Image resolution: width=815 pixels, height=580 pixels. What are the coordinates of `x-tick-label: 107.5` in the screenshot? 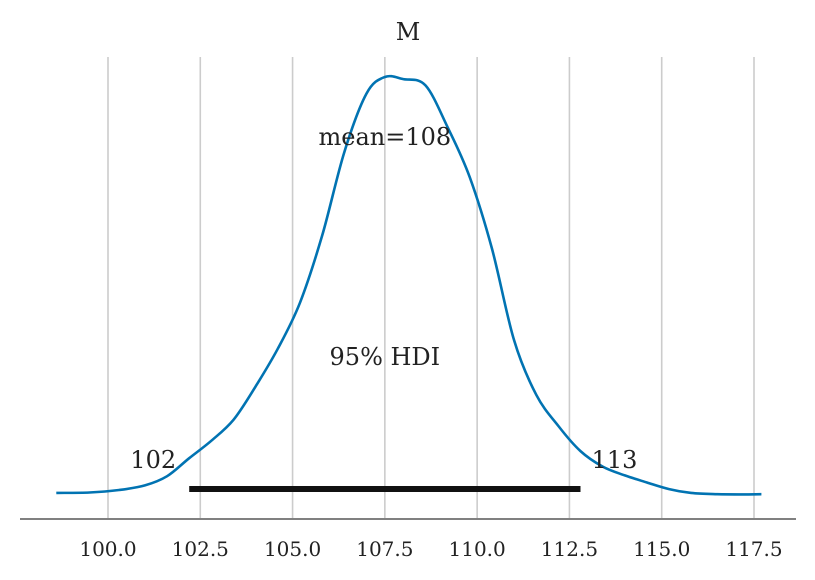 It's located at (384, 549).